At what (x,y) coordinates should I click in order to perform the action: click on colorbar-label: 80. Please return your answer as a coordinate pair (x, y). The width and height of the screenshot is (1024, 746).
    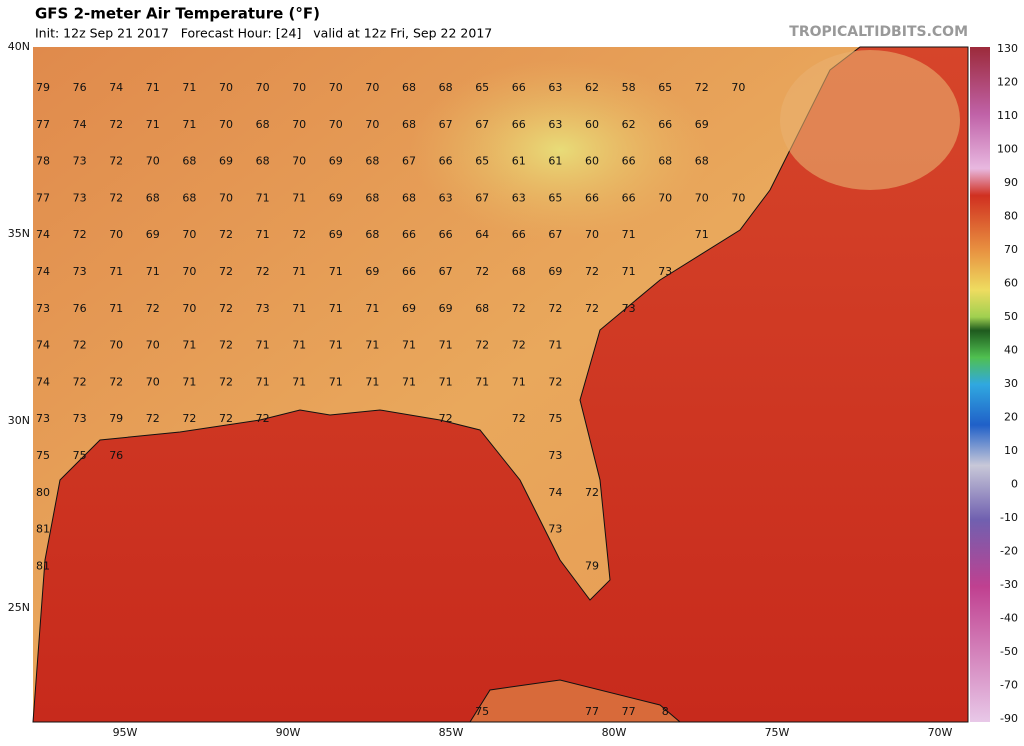
    Looking at the image, I should click on (1011, 216).